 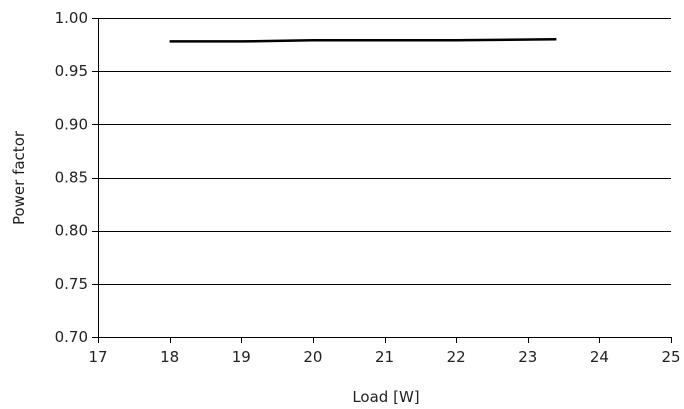 I want to click on x-tick-label: 18, so click(x=169, y=357).